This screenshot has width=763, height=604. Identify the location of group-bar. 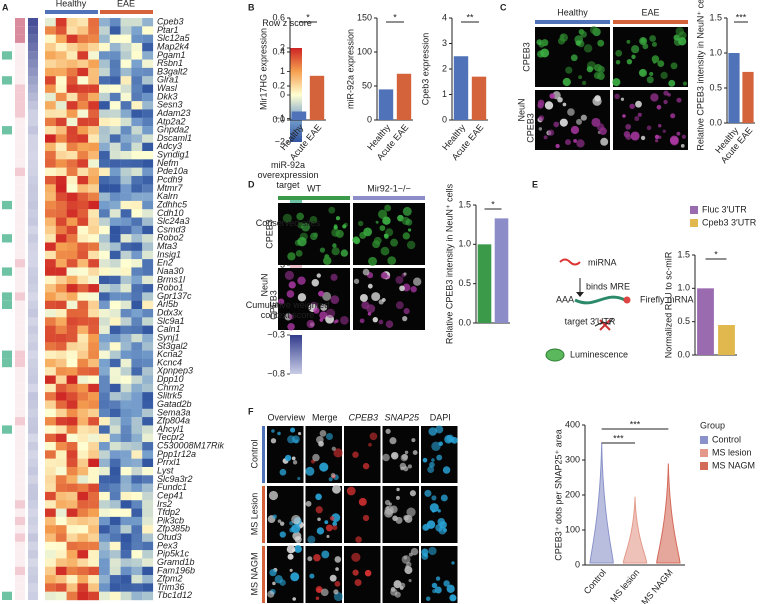
(389, 198).